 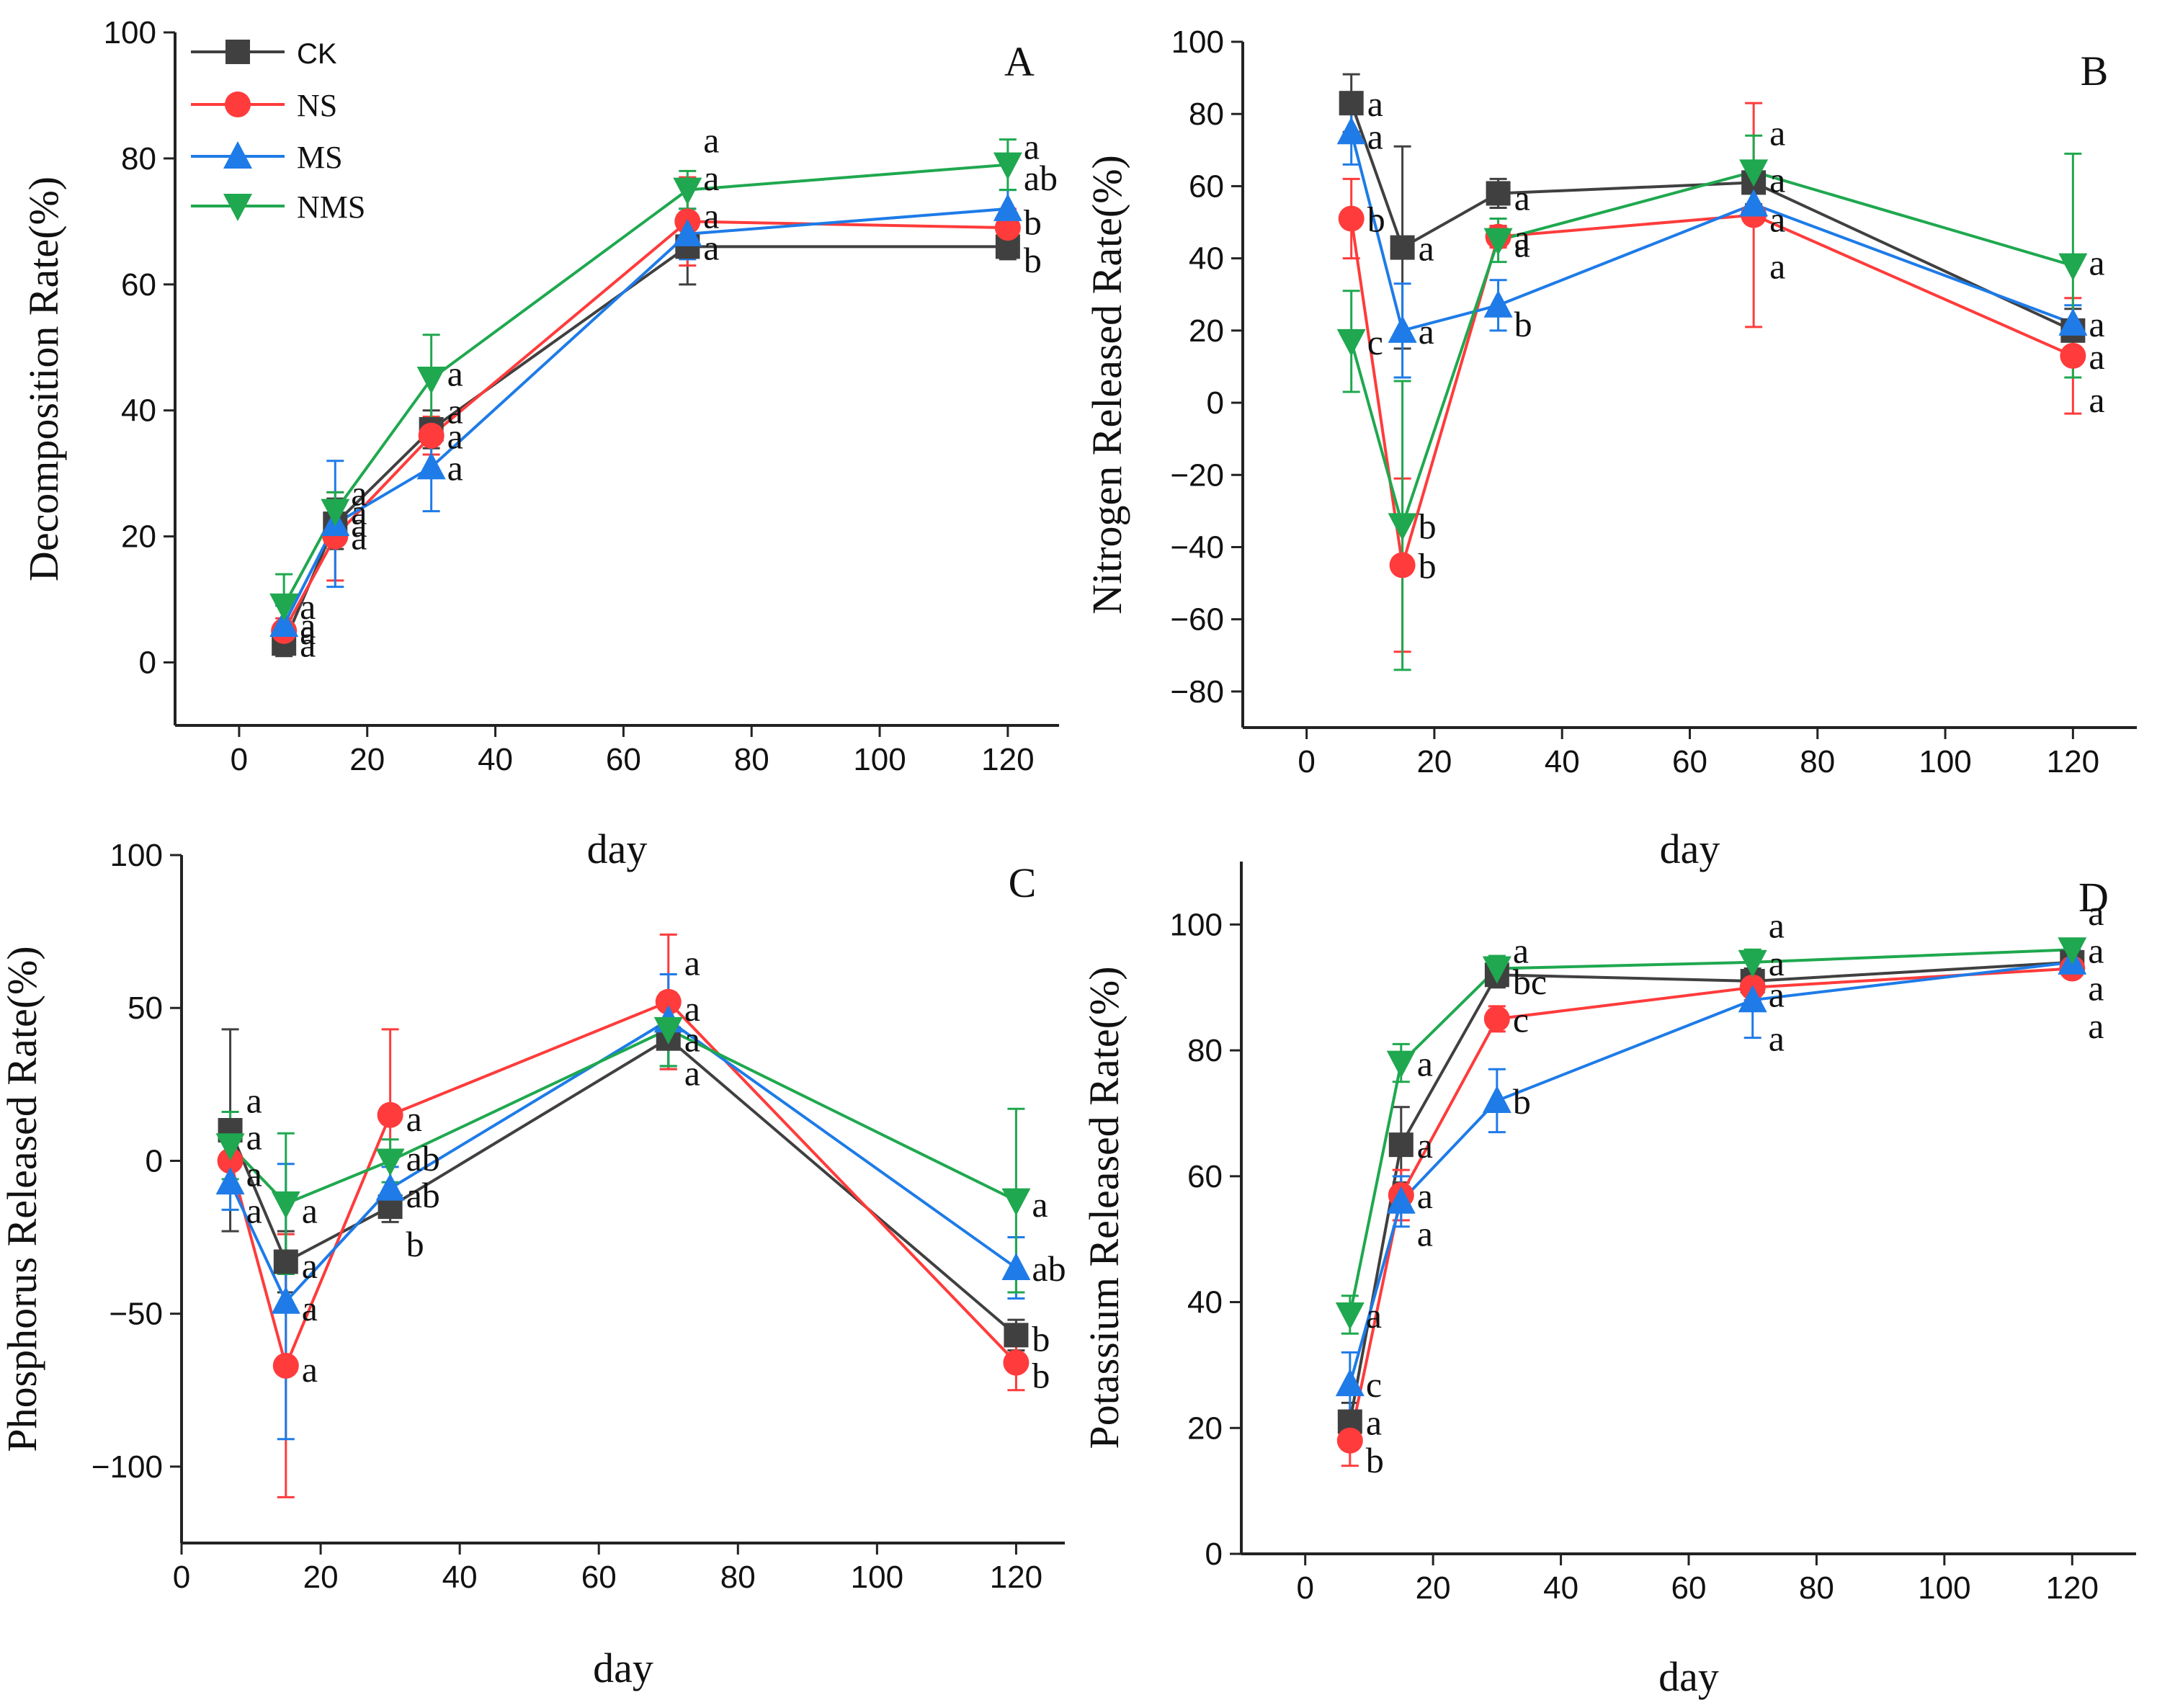 I want to click on legend-item-ck: CK, so click(x=264, y=54).